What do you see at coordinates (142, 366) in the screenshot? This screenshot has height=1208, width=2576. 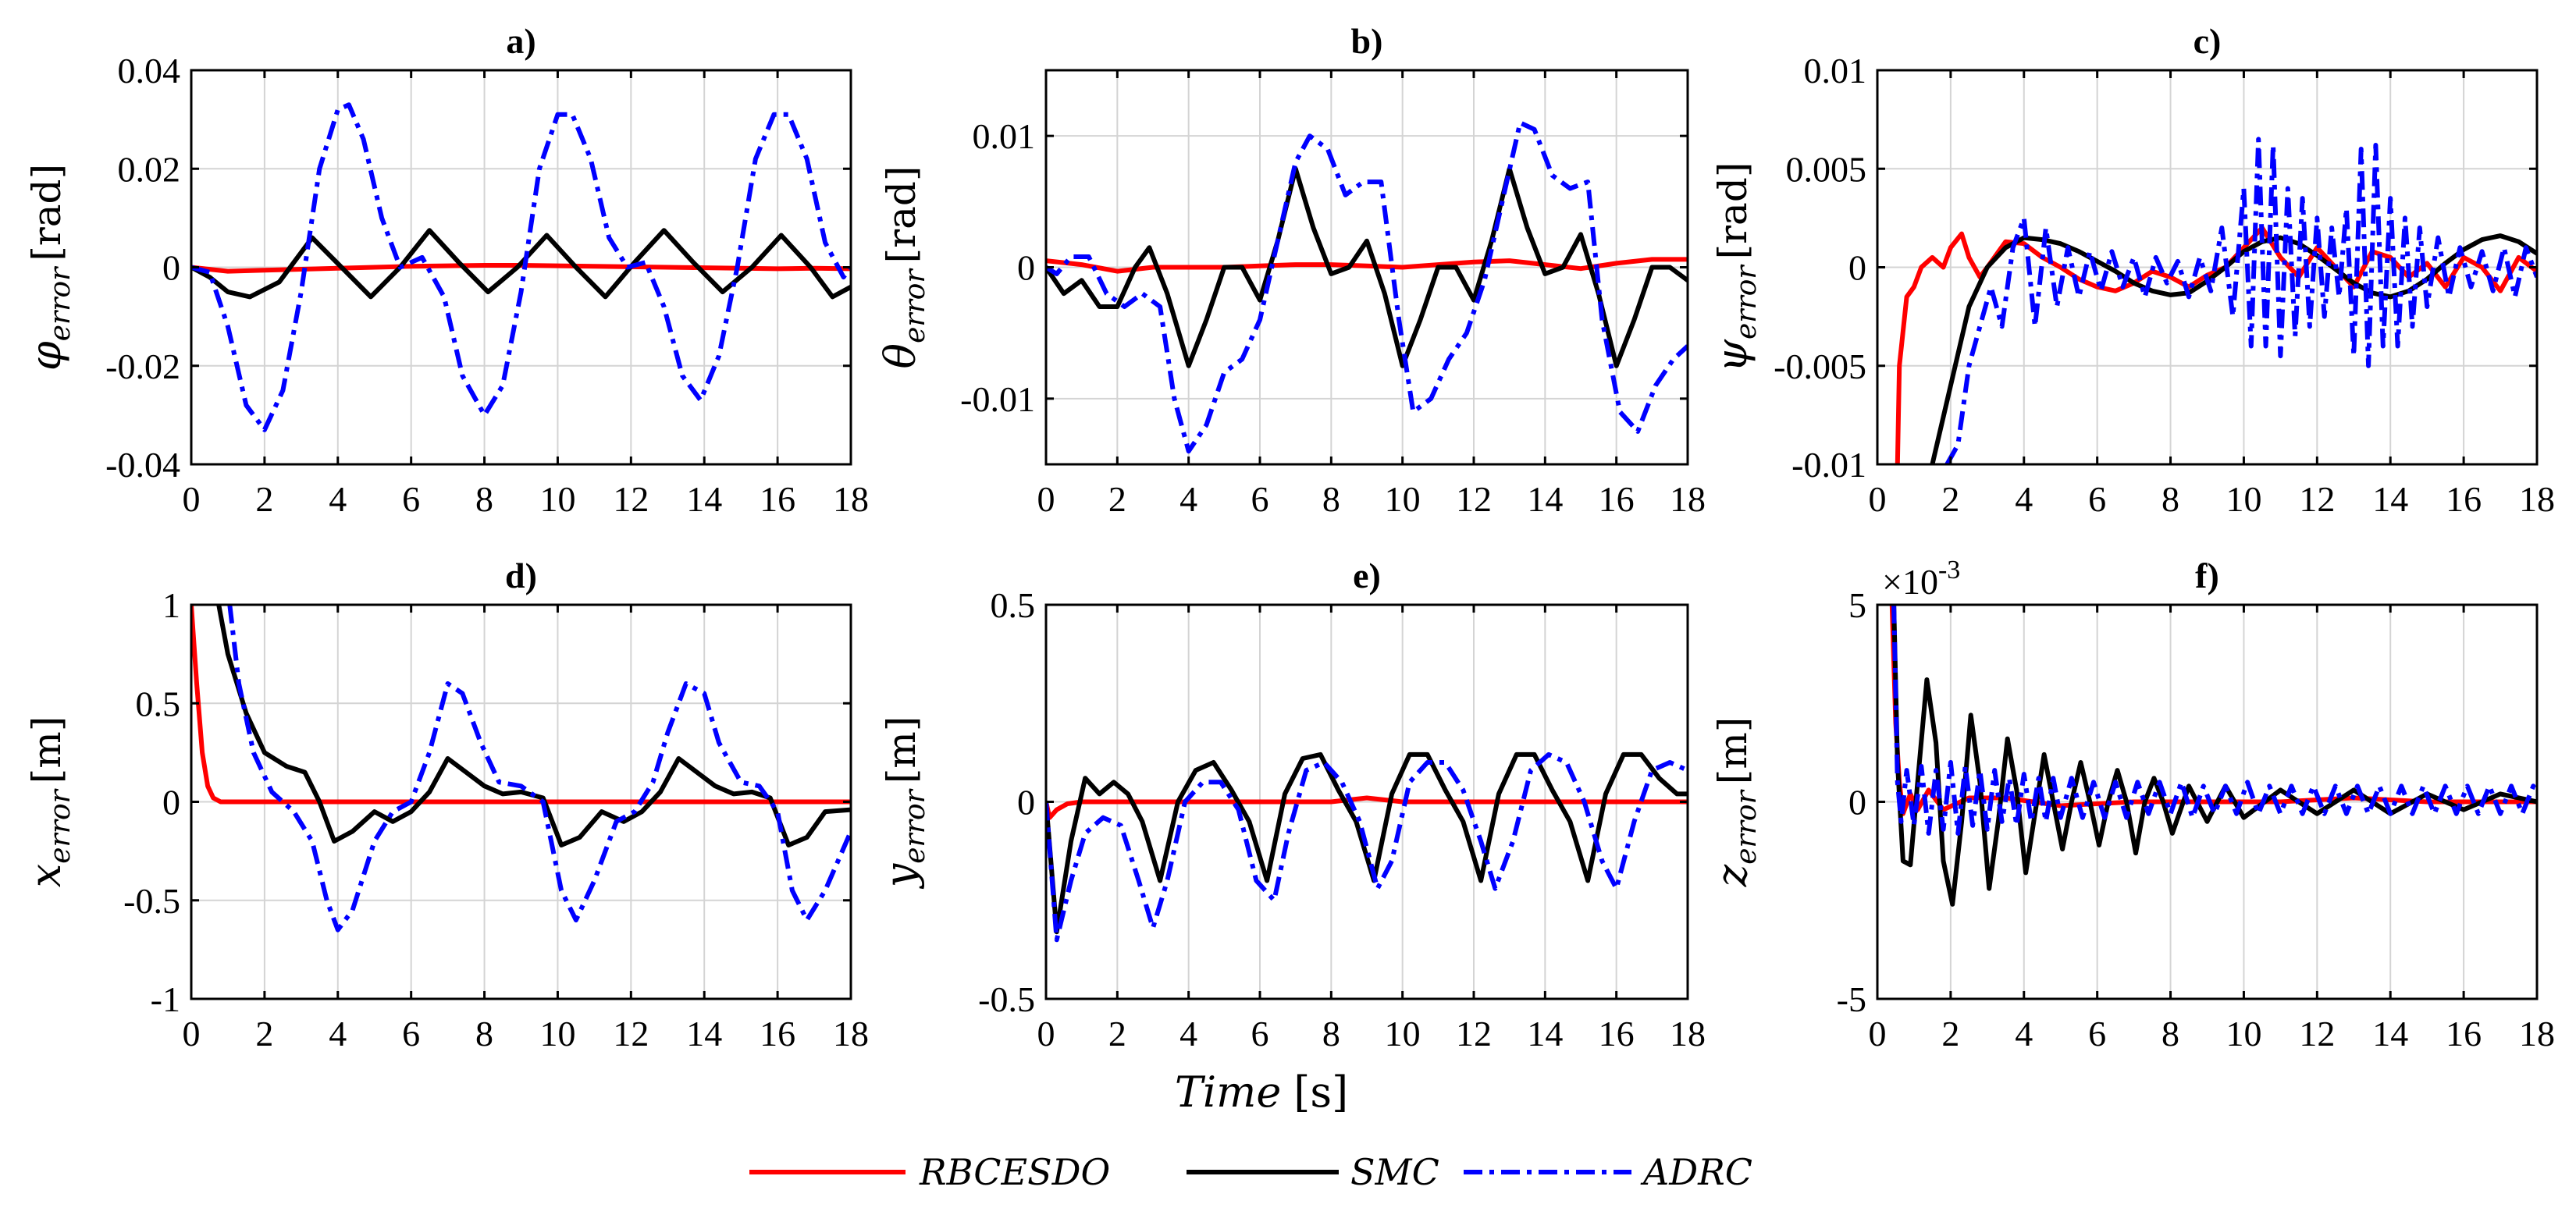 I see `y-tick-label: -0.02` at bounding box center [142, 366].